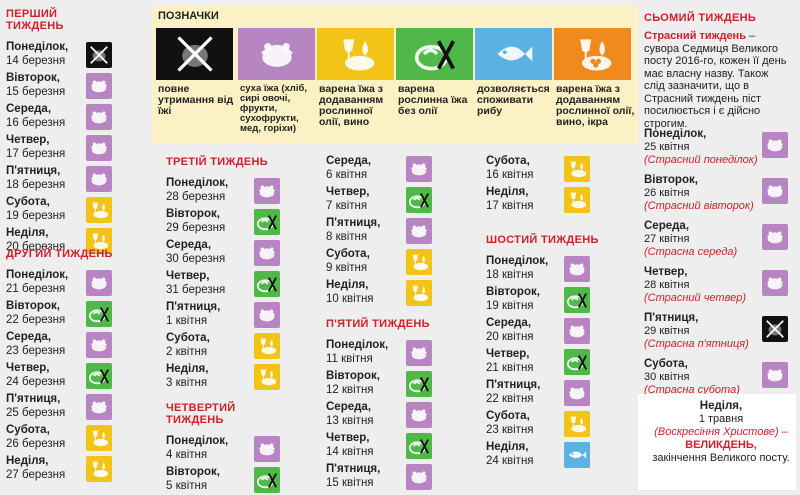  Describe the element at coordinates (700, 18) in the screenshot. I see `week-title: СЬОМИЙ ТИЖДЕНЬ` at that location.